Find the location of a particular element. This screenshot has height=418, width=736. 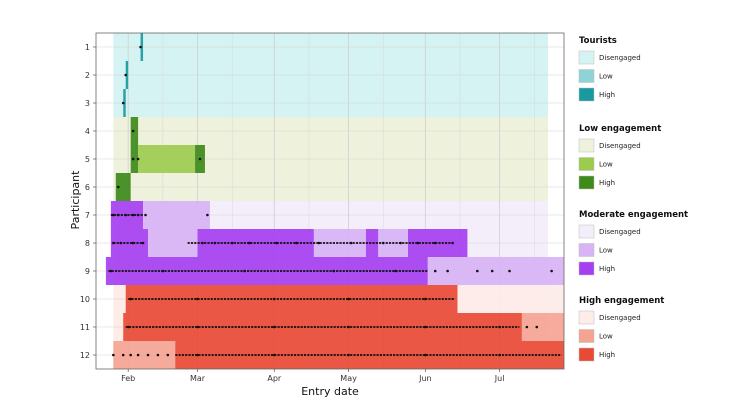

x-tick-label: May is located at coordinates (348, 378).